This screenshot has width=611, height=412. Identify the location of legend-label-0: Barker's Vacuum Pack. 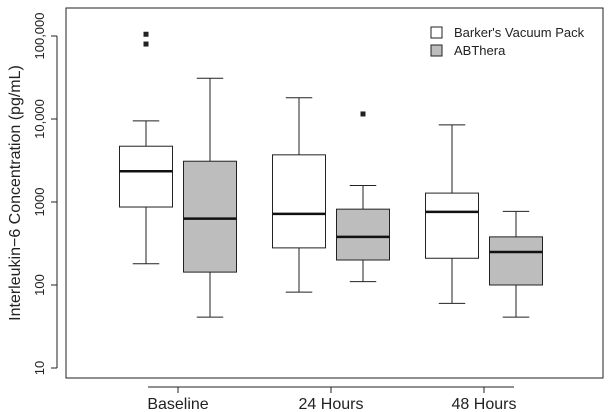
(519, 32).